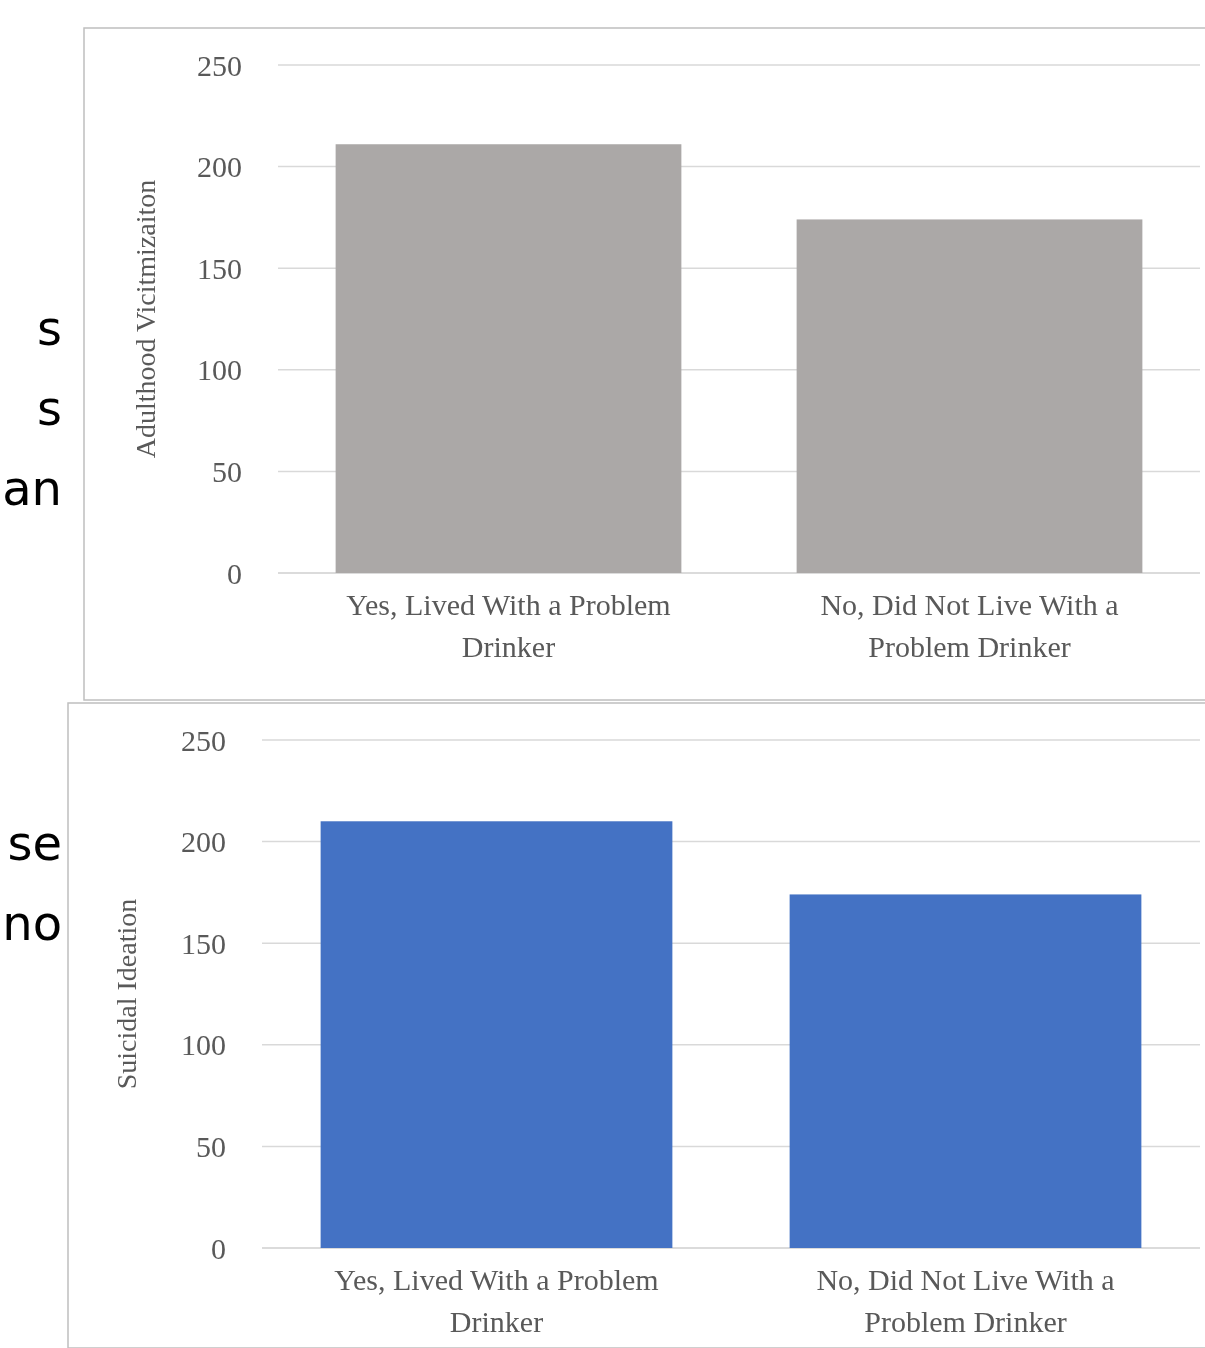 Image resolution: width=1205 pixels, height=1348 pixels. What do you see at coordinates (126, 994) in the screenshot?
I see `y-axis-title: Suicidal Ideation` at bounding box center [126, 994].